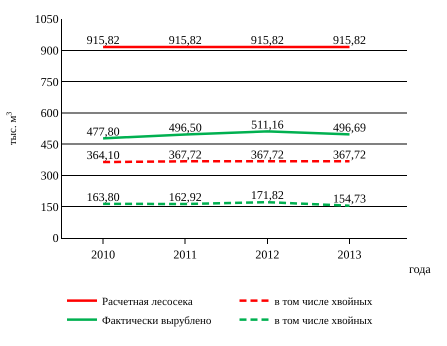 The height and width of the screenshot is (346, 447). I want to click on data-label: 496,50, so click(185, 127).